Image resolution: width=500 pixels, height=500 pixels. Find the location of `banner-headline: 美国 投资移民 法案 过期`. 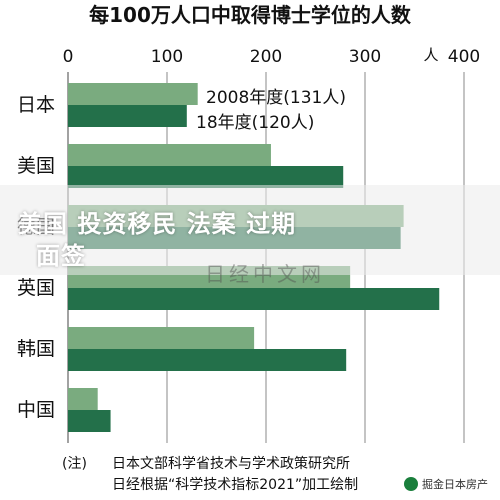

banner-headline: 美国 投资移民 法案 过期 is located at coordinates (157, 224).